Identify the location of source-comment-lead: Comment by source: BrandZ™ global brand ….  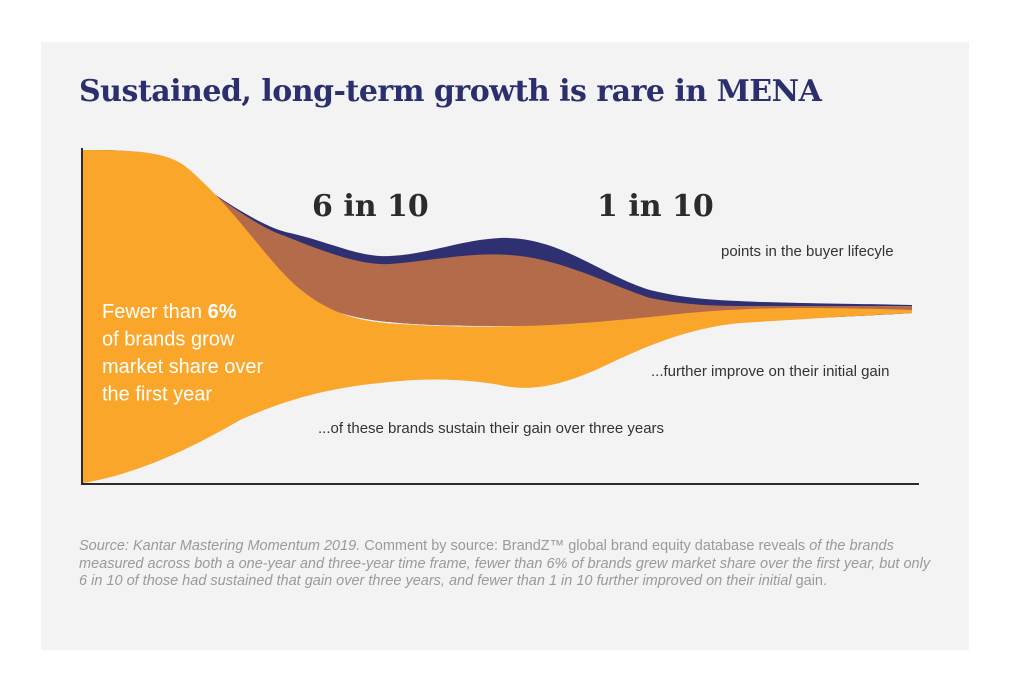
(585, 546).